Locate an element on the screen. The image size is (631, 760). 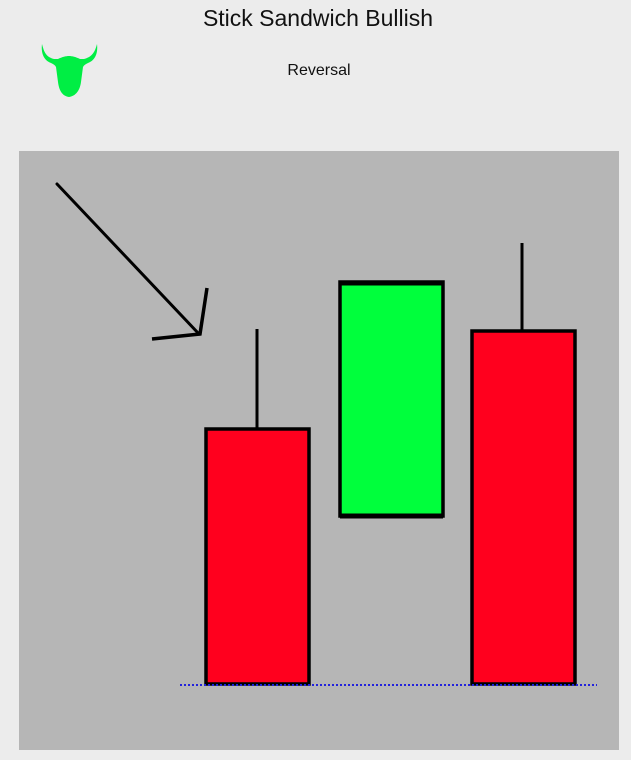
third-candle is located at coordinates (523, 464).